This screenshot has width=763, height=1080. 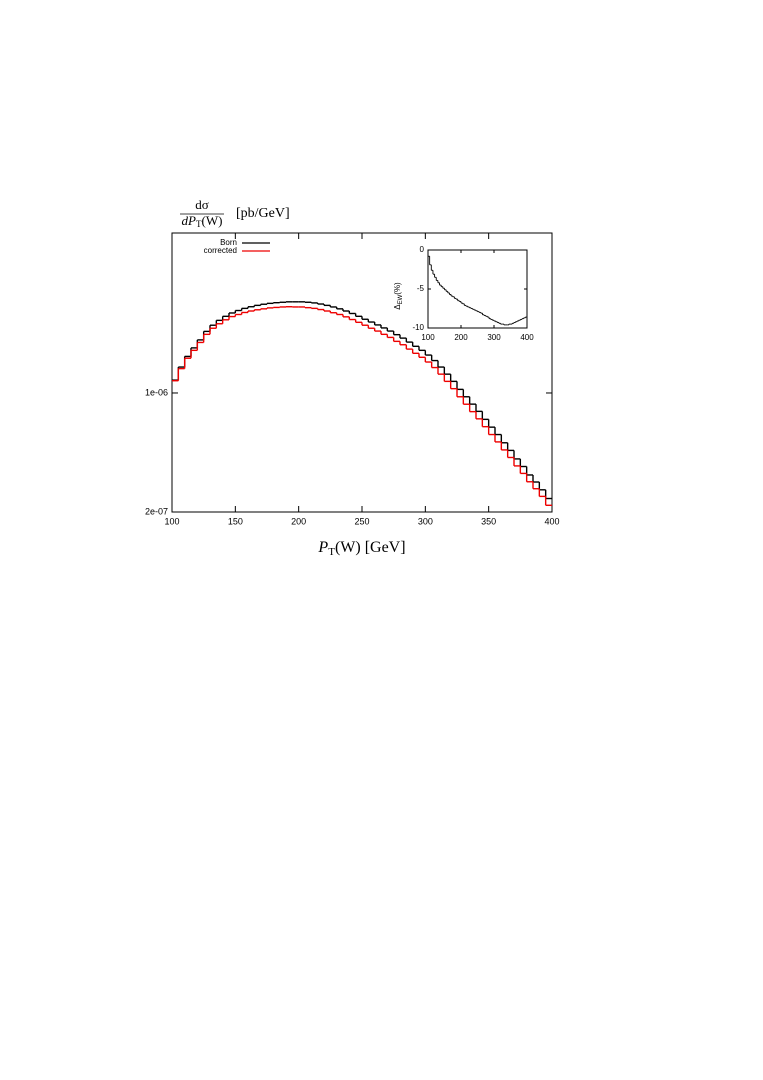 I want to click on inset-y-label-rest: (%), so click(x=397, y=288).